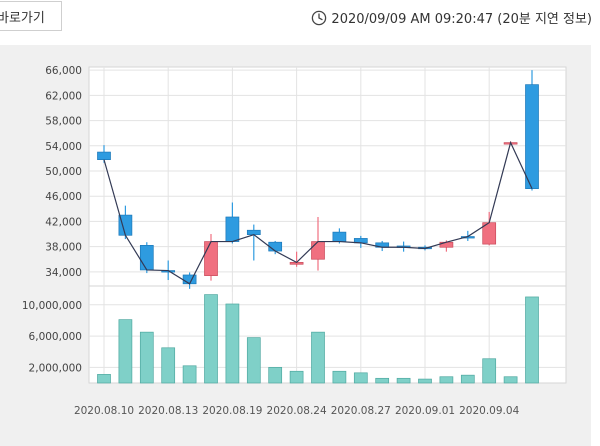  Describe the element at coordinates (63, 222) in the screenshot. I see `price-tick-label: 42,000` at that location.